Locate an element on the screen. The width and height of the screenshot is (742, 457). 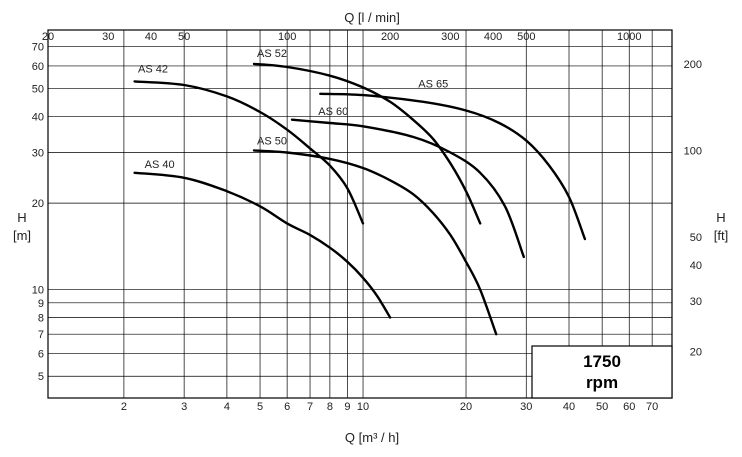
right-axis-title-unit: [ft] is located at coordinates (721, 235).